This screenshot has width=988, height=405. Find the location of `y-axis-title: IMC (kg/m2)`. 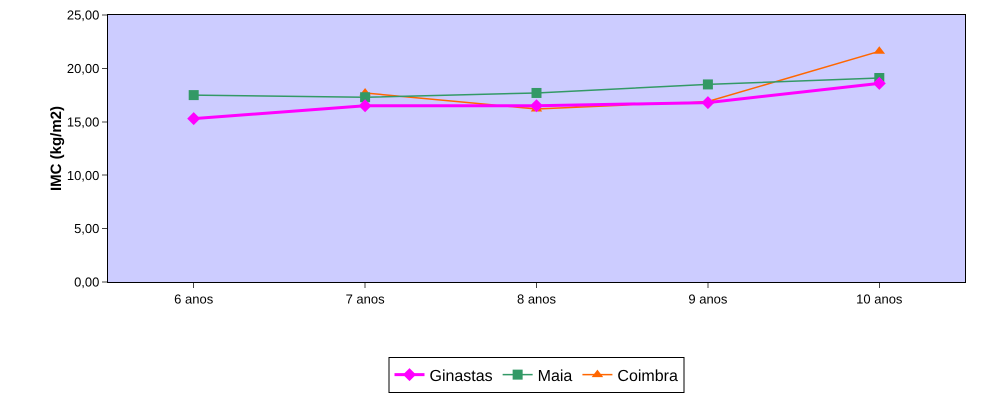

y-axis-title: IMC (kg/m2) is located at coordinates (56, 149).